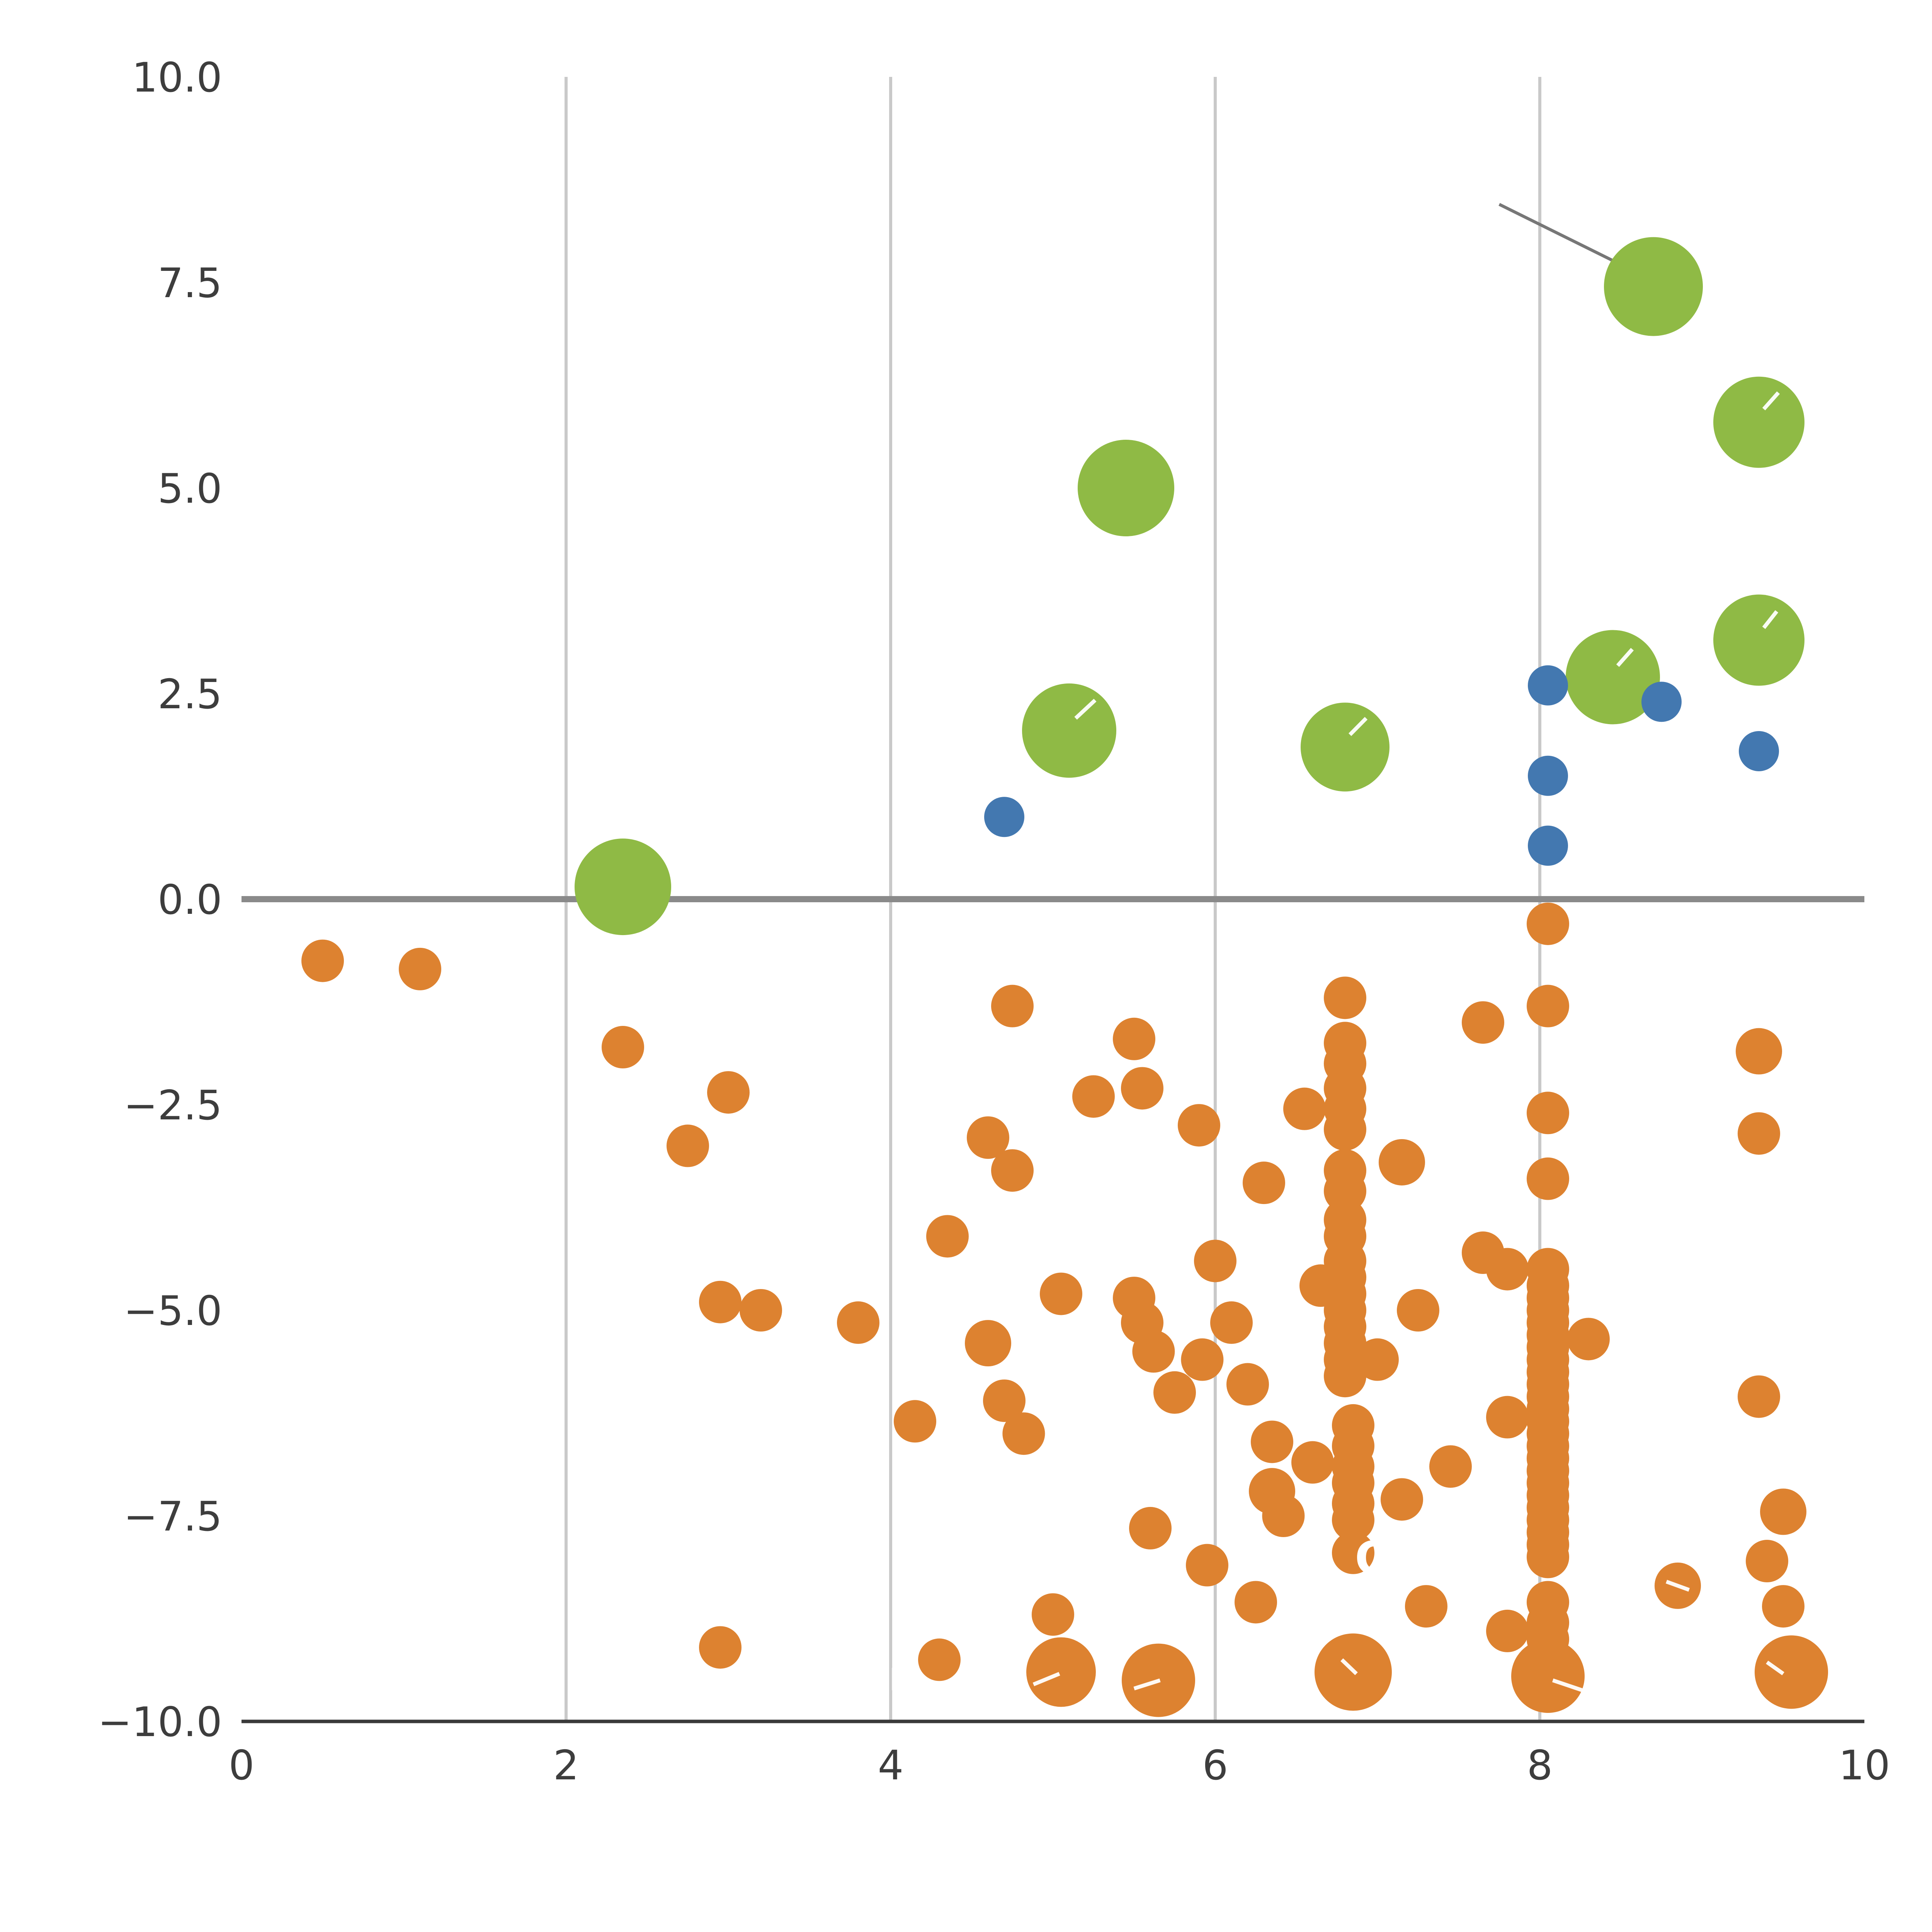  Describe the element at coordinates (1540, 1766) in the screenshot. I see `x-tick-label: 8` at that location.